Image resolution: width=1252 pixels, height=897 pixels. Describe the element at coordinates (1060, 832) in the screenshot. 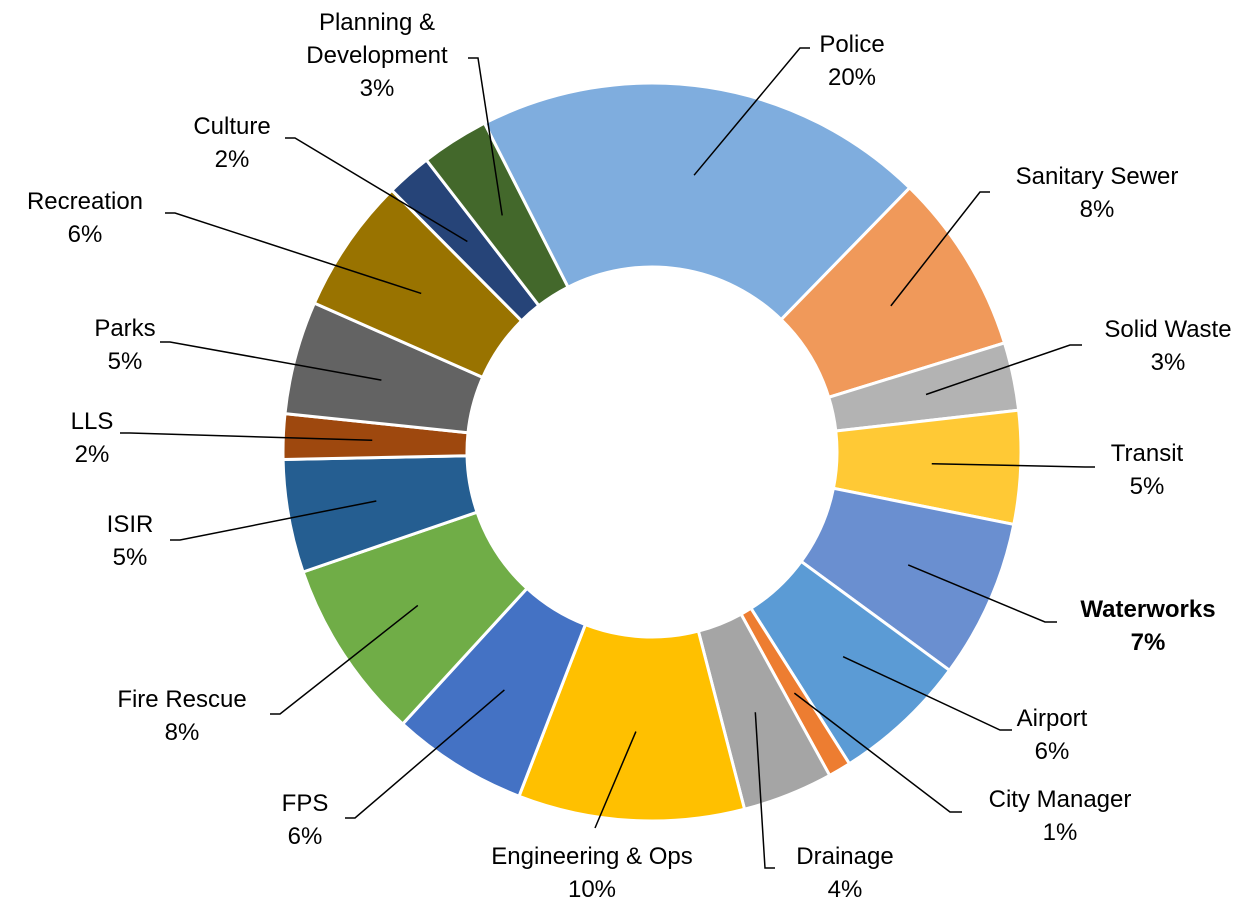

I see `value-label: 1%` at that location.